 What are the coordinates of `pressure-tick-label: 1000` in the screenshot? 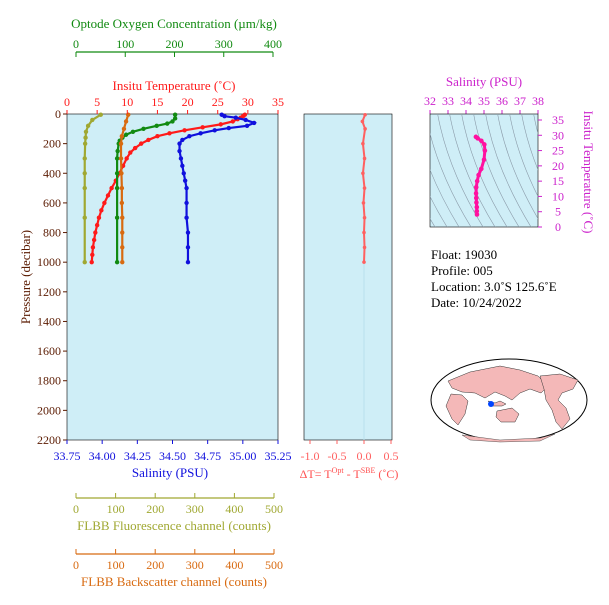 It's located at (49, 262).